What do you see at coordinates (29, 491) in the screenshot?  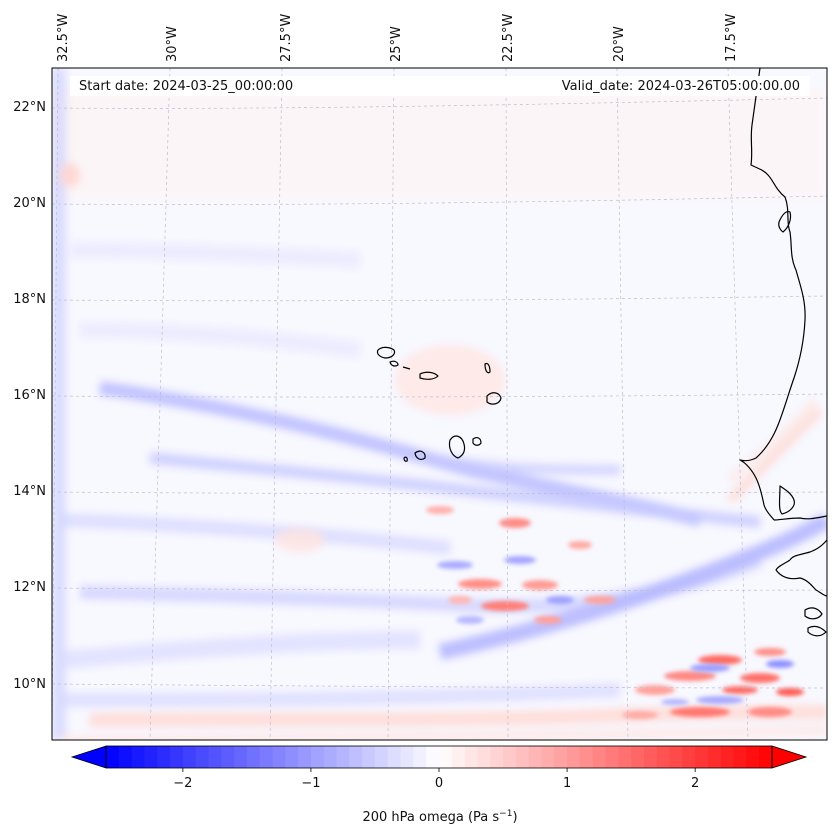 I see `lat-label-14: 14°N` at bounding box center [29, 491].